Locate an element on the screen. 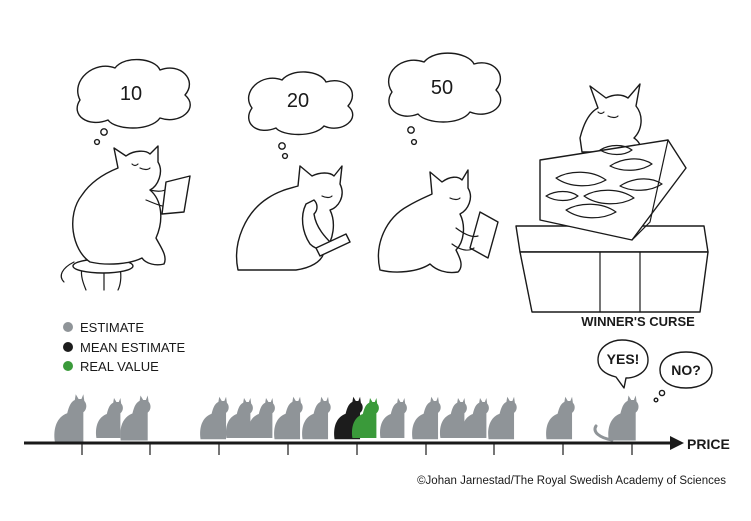  yes-speech-bubble: YES! is located at coordinates (623, 364).